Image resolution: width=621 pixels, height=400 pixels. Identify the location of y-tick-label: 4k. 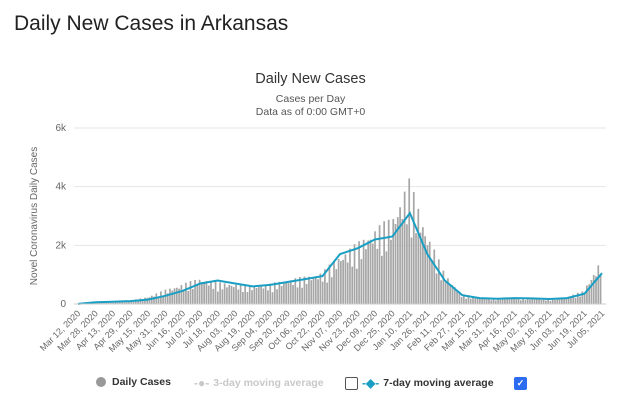
(61, 187).